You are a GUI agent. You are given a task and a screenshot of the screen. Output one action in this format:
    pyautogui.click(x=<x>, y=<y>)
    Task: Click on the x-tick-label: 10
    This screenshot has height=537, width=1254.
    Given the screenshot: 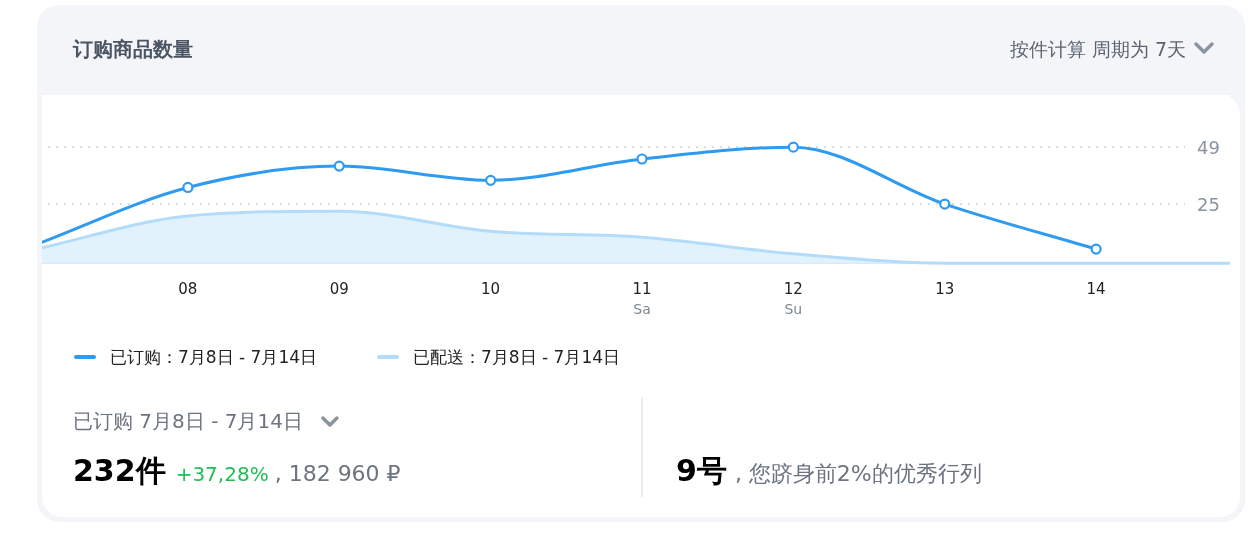 What is the action you would take?
    pyautogui.click(x=491, y=289)
    